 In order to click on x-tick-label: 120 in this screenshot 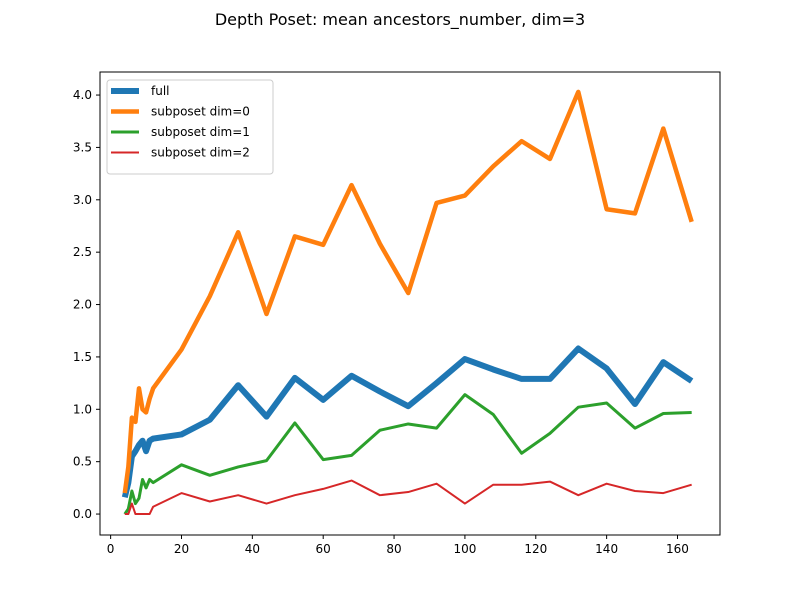, I will do `click(535, 549)`.